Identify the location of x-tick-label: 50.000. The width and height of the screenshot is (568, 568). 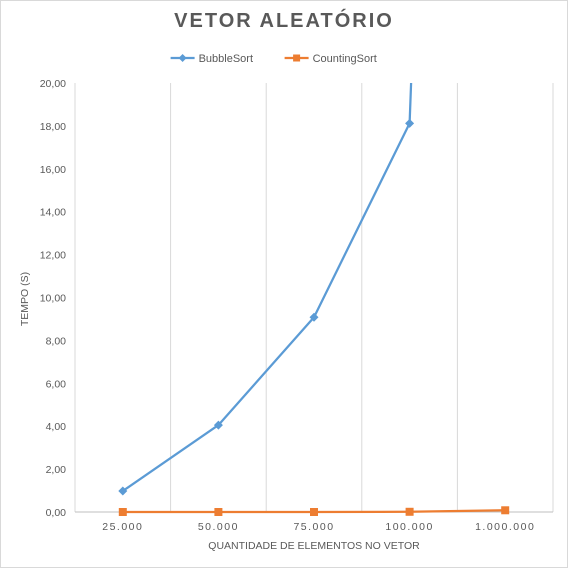
(218, 527).